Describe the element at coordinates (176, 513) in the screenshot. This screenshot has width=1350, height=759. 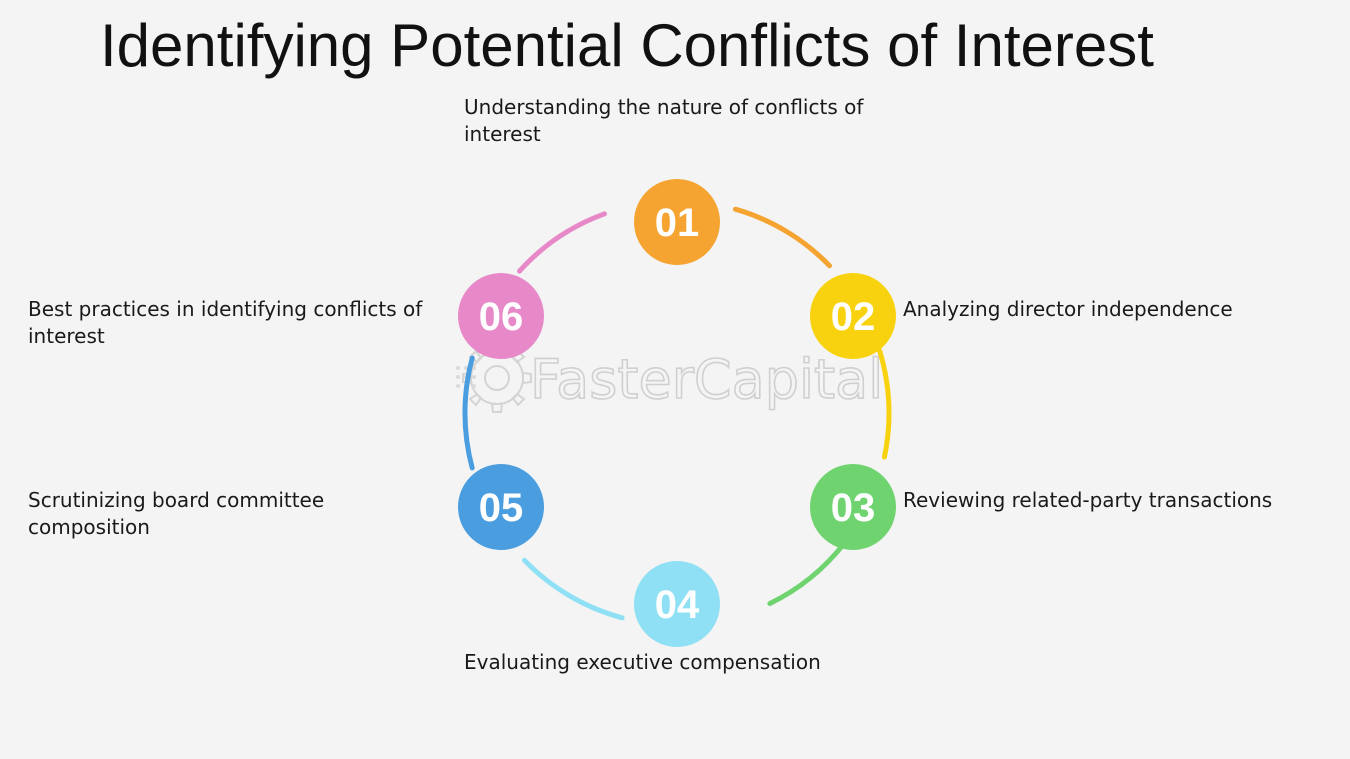
I see `step-label-05: Scrutinizing board committee composition` at that location.